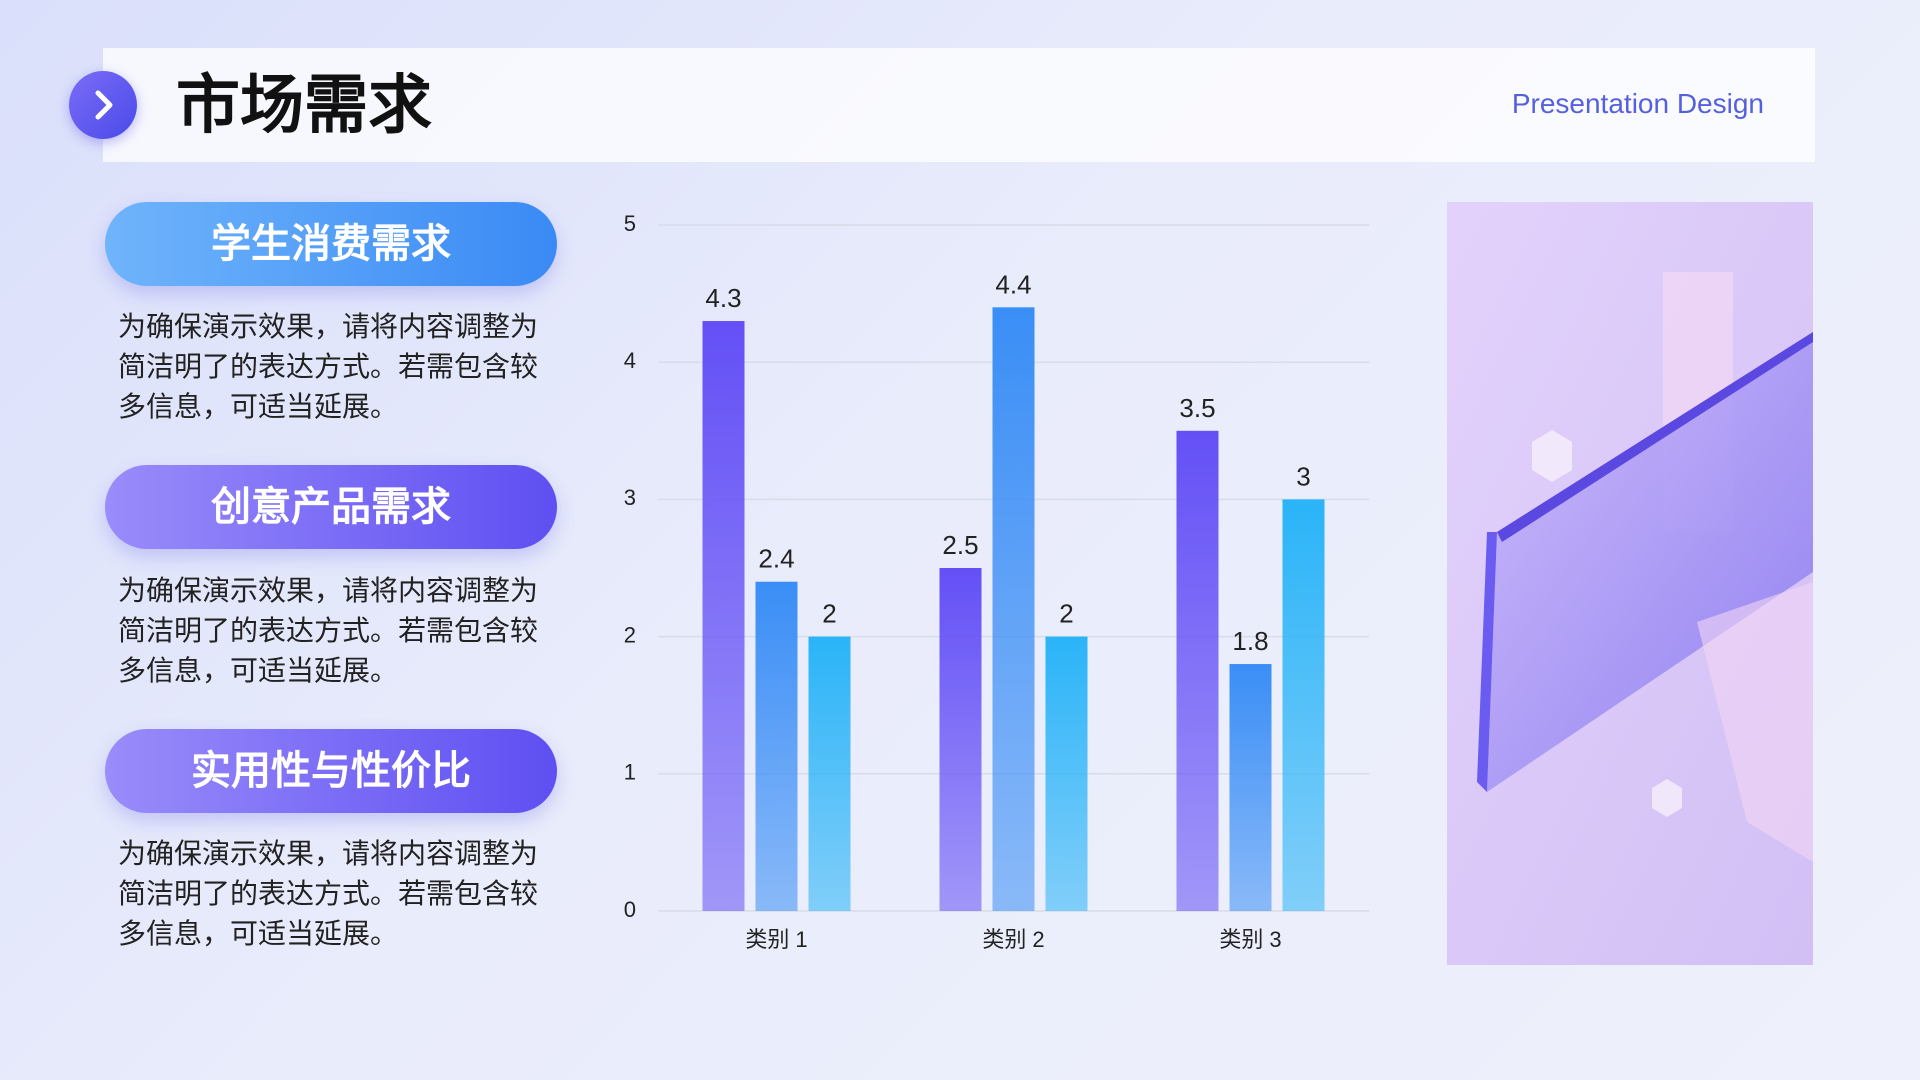 Image resolution: width=1920 pixels, height=1080 pixels. What do you see at coordinates (723, 298) in the screenshot?
I see `data-label: 4.3` at bounding box center [723, 298].